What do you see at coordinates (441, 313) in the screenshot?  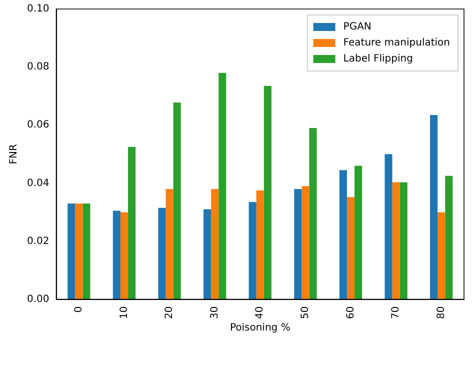 I see `x-tick-label: 80` at bounding box center [441, 313].